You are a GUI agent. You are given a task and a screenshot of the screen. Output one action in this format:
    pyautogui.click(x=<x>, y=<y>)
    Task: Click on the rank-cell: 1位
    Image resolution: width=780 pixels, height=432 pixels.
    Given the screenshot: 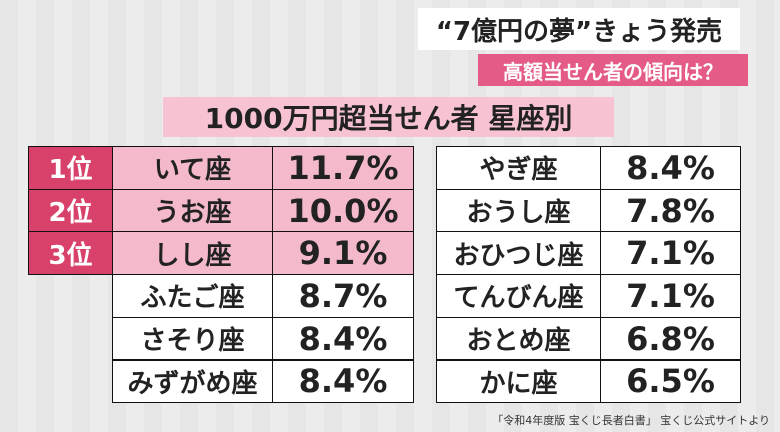 What is the action you would take?
    pyautogui.click(x=70, y=168)
    